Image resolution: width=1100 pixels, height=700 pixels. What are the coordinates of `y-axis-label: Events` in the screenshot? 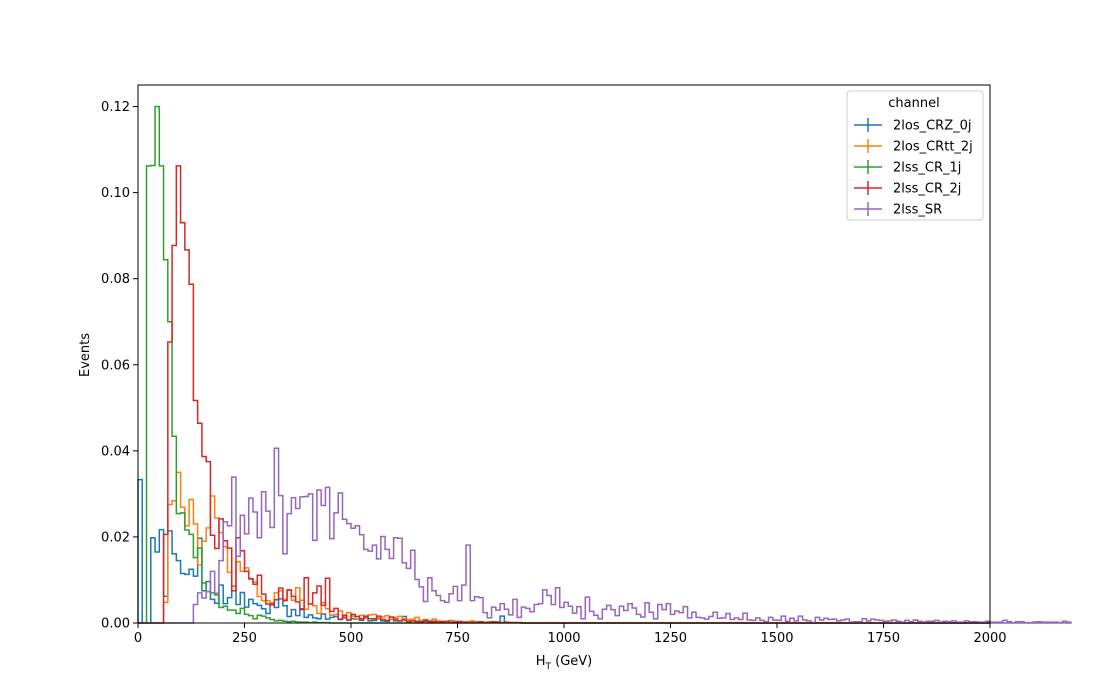 It's located at (85, 355).